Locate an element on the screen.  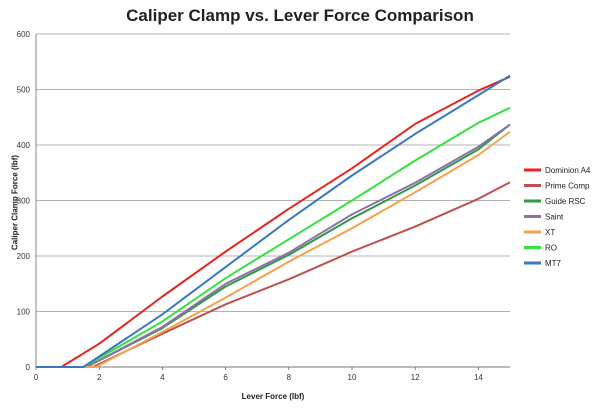
legend-label: RO is located at coordinates (551, 248).